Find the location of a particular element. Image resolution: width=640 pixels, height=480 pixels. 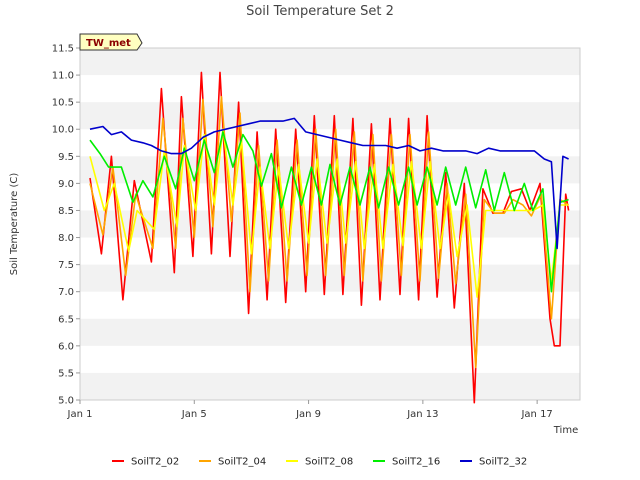

x-tick-label: Jan 9 is located at coordinates (308, 414).